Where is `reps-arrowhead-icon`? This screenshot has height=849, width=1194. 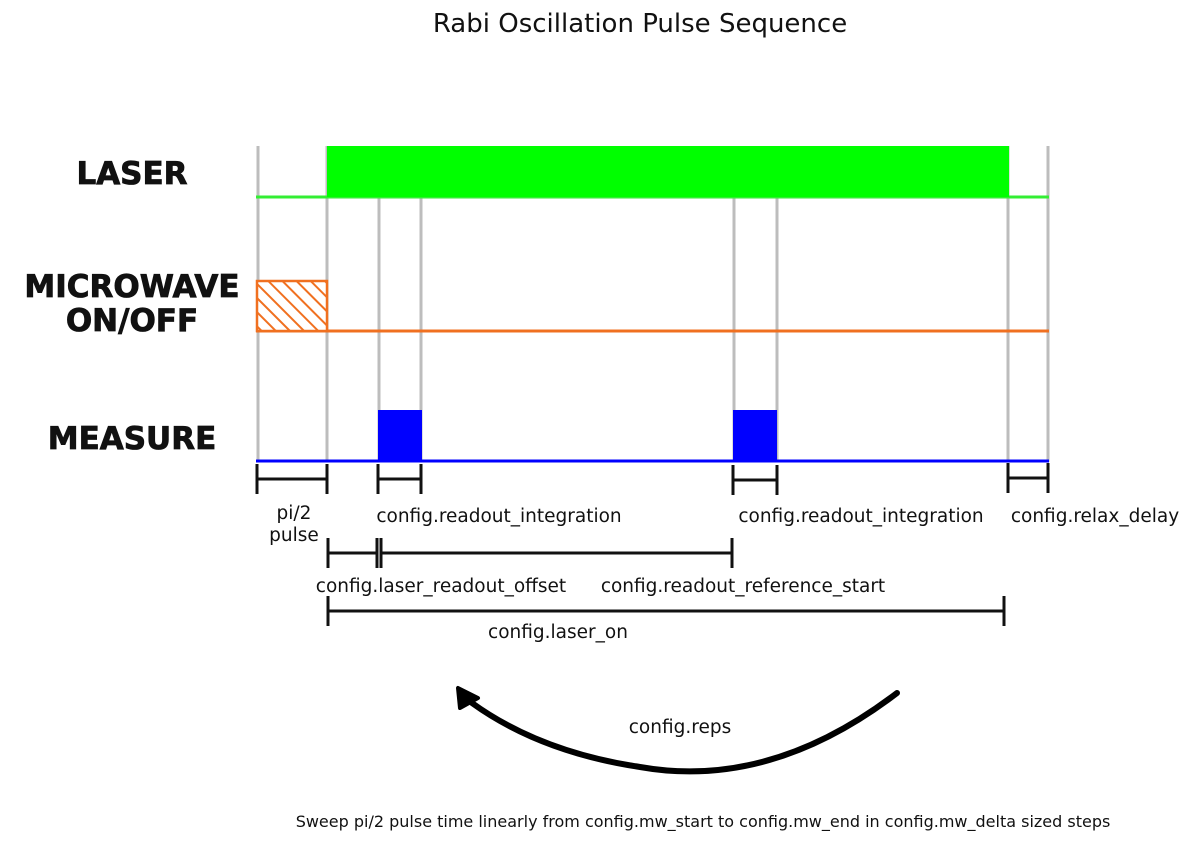 reps-arrowhead-icon is located at coordinates (468, 698).